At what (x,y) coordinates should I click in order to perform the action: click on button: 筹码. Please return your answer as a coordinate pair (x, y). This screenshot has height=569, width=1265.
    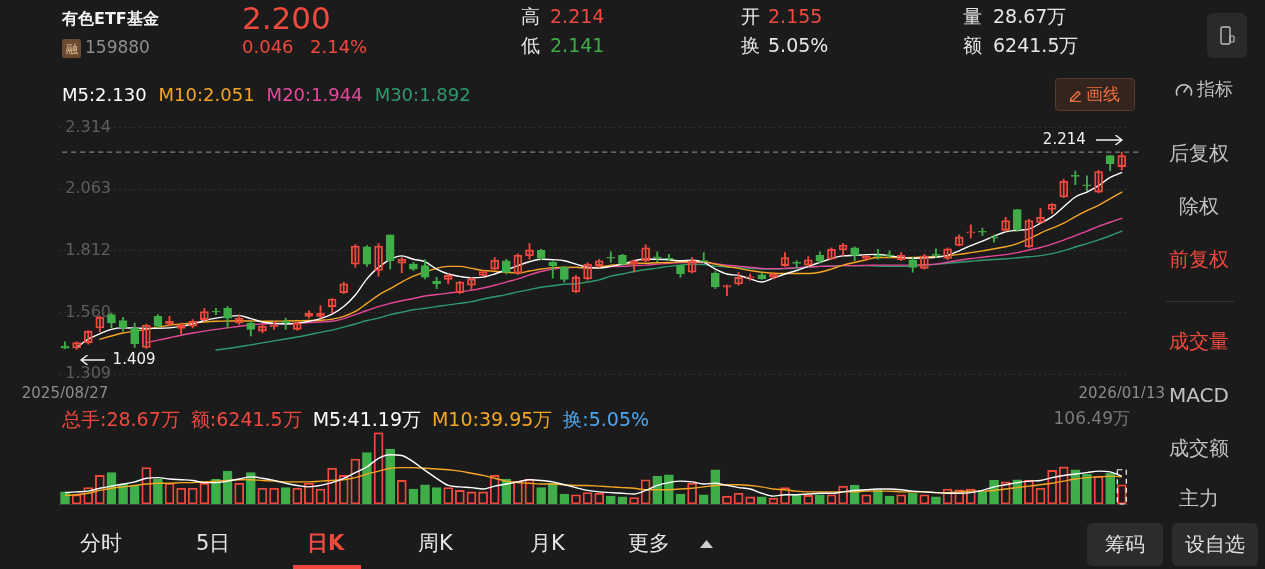
    Looking at the image, I should click on (1125, 544).